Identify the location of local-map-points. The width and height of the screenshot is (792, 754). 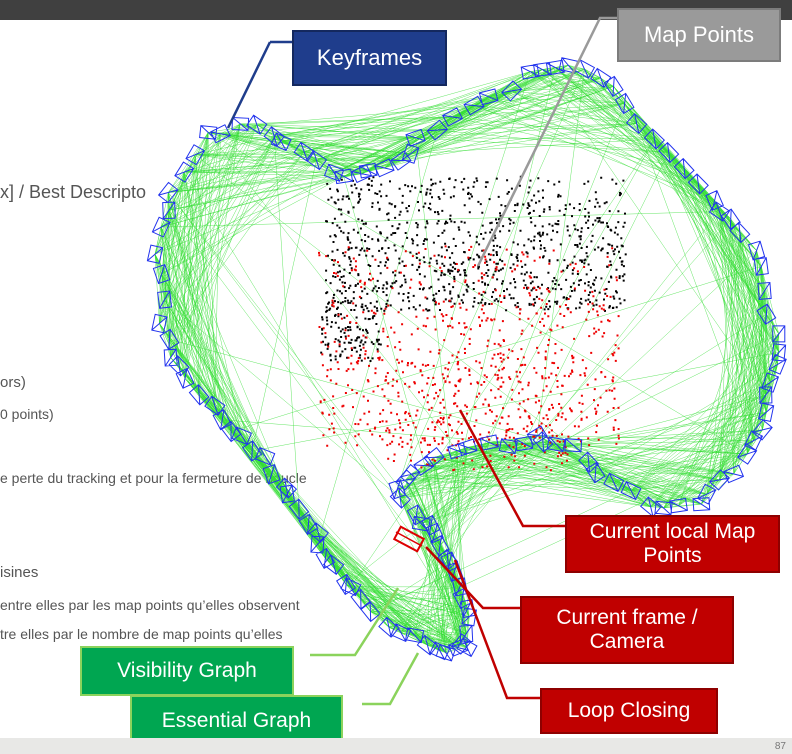
(469, 358).